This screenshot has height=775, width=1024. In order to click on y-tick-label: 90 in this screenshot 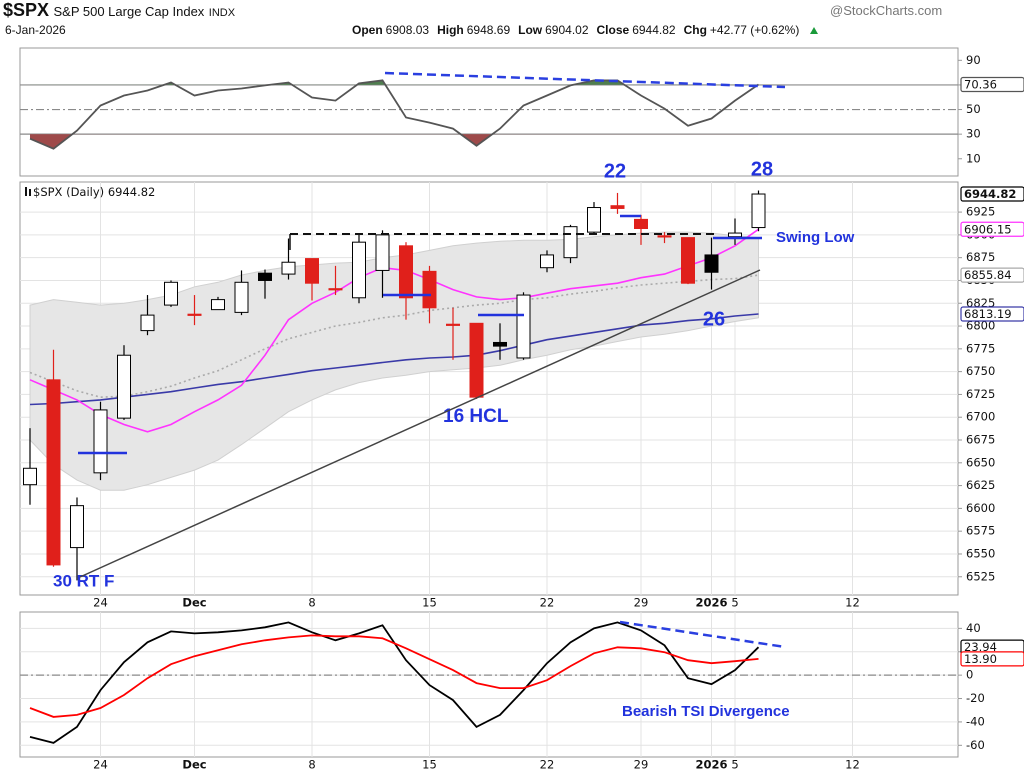, I will do `click(973, 60)`.